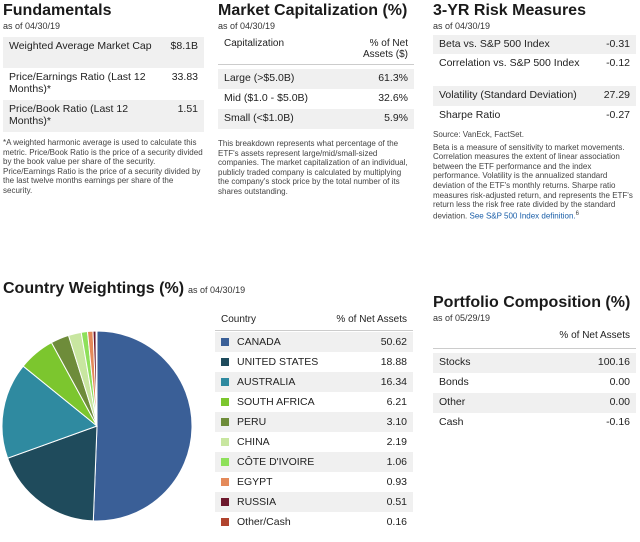  What do you see at coordinates (385, 49) in the screenshot?
I see `col-header-net-assets: % of Net Assets ($)` at bounding box center [385, 49].